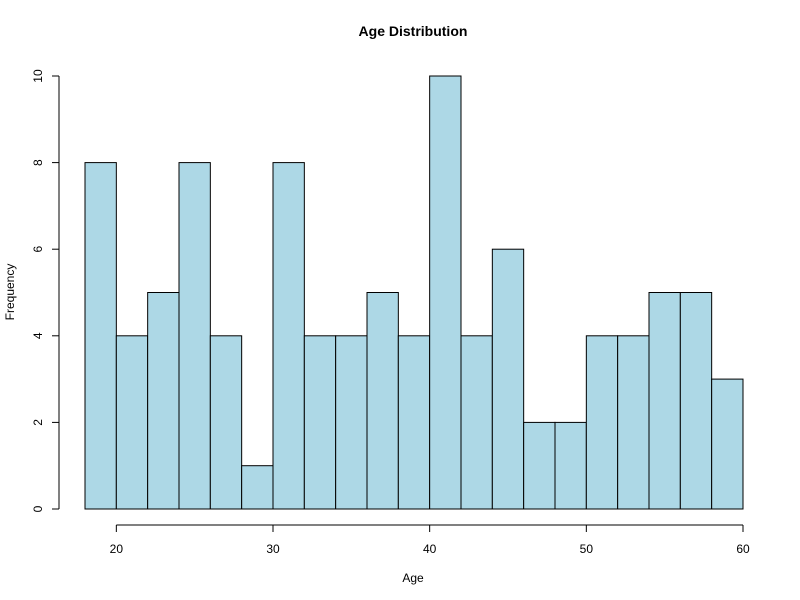 This screenshot has height=600, width=800. Describe the element at coordinates (587, 549) in the screenshot. I see `x-tick-label: 50` at that location.